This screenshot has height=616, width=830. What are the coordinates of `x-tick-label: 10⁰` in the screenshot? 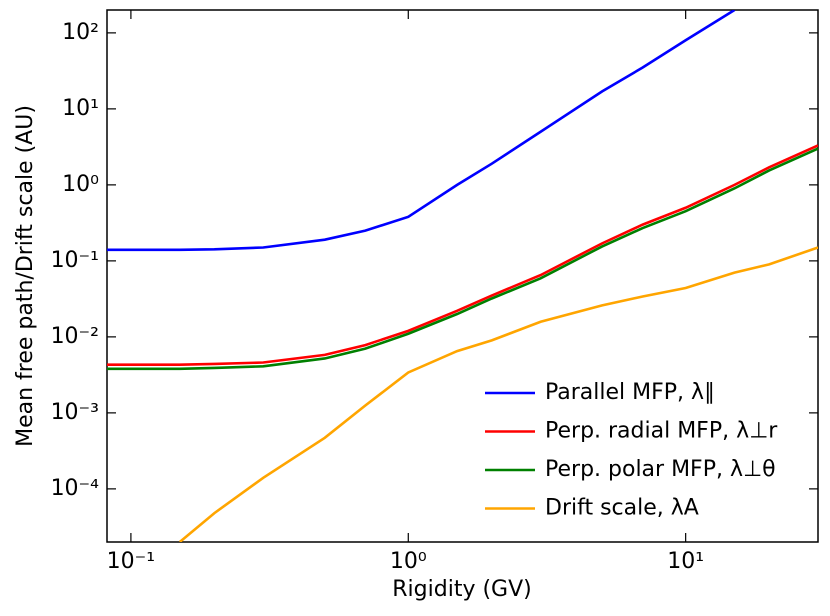 It's located at (408, 561).